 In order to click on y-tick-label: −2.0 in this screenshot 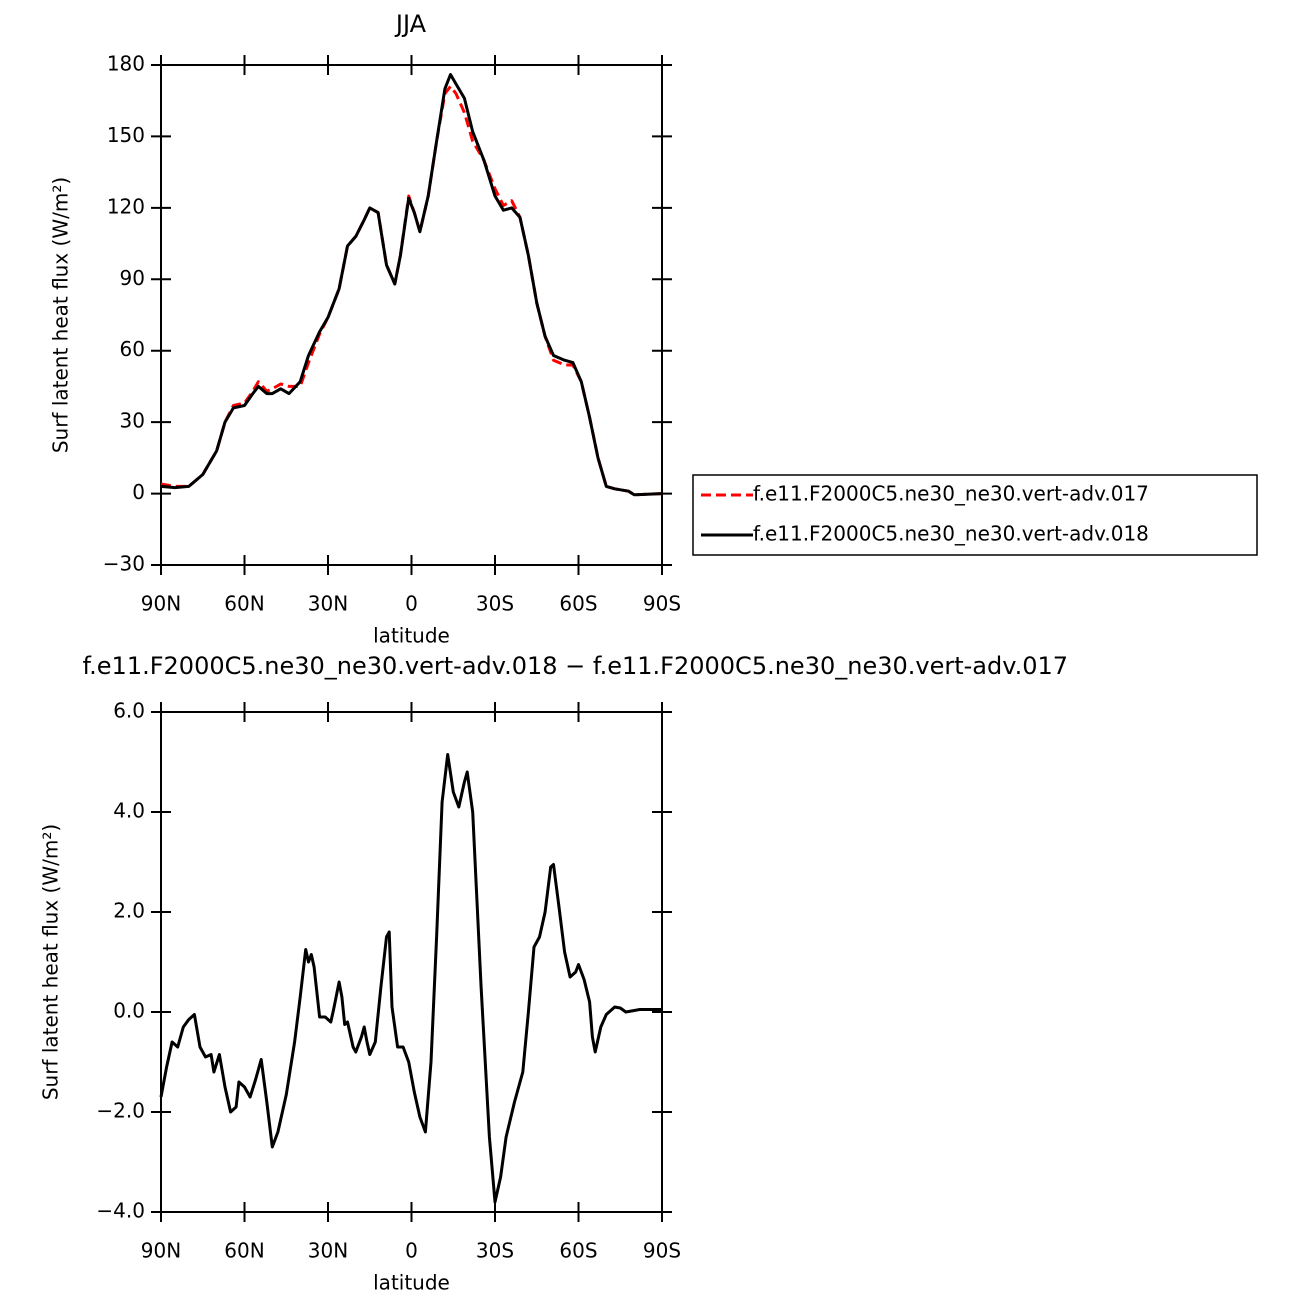, I will do `click(120, 1111)`.